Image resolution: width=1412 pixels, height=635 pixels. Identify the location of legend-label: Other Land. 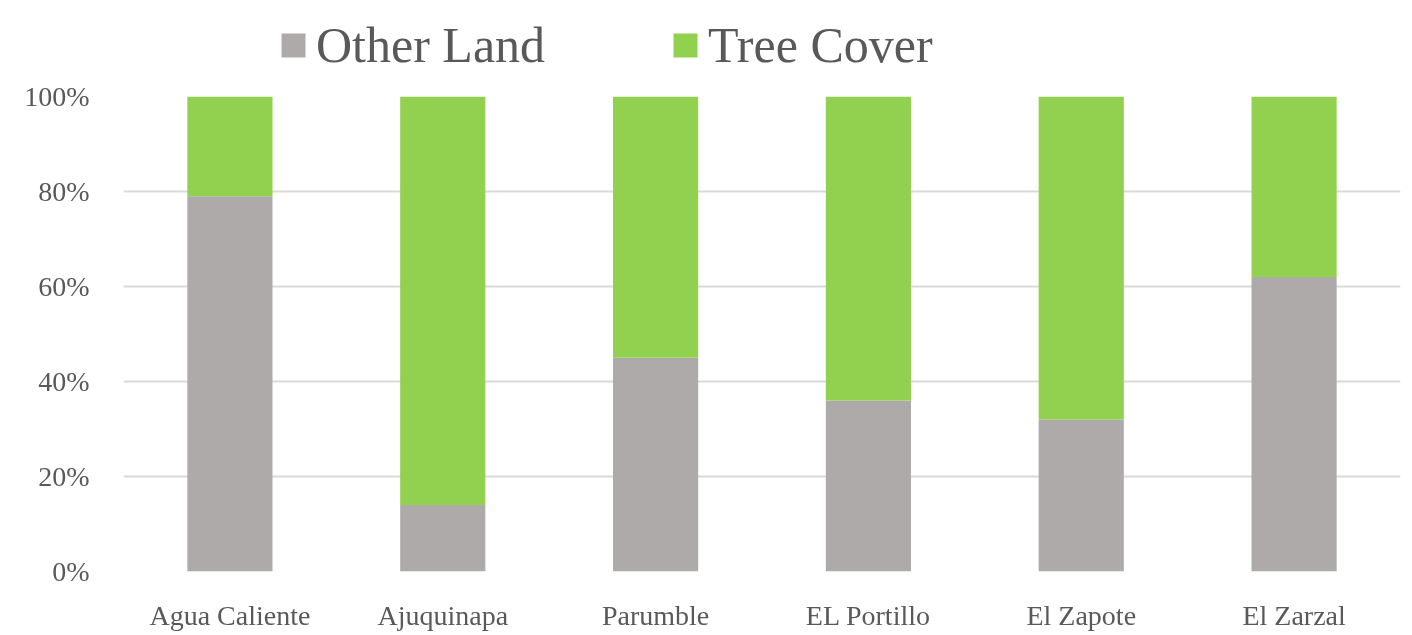
(431, 45).